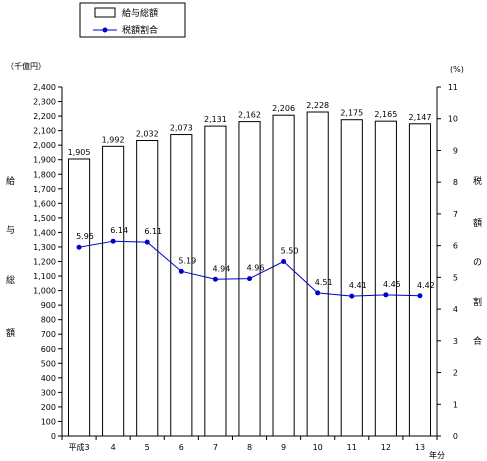 Image resolution: width=487 pixels, height=461 pixels. What do you see at coordinates (386, 447) in the screenshot?
I see `x-tick-label: 12` at bounding box center [386, 447].